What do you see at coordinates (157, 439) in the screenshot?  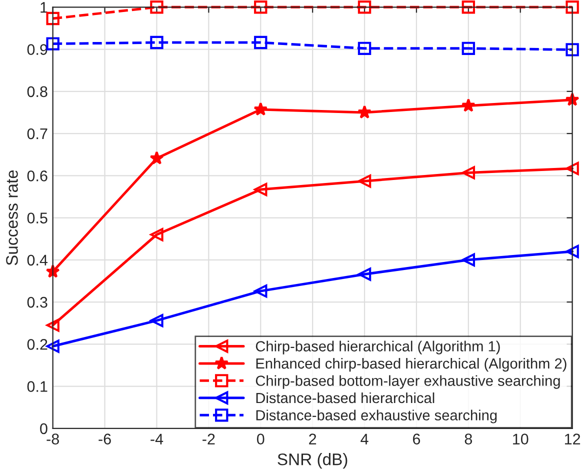 I see `x-tick-label: -4` at bounding box center [157, 439].